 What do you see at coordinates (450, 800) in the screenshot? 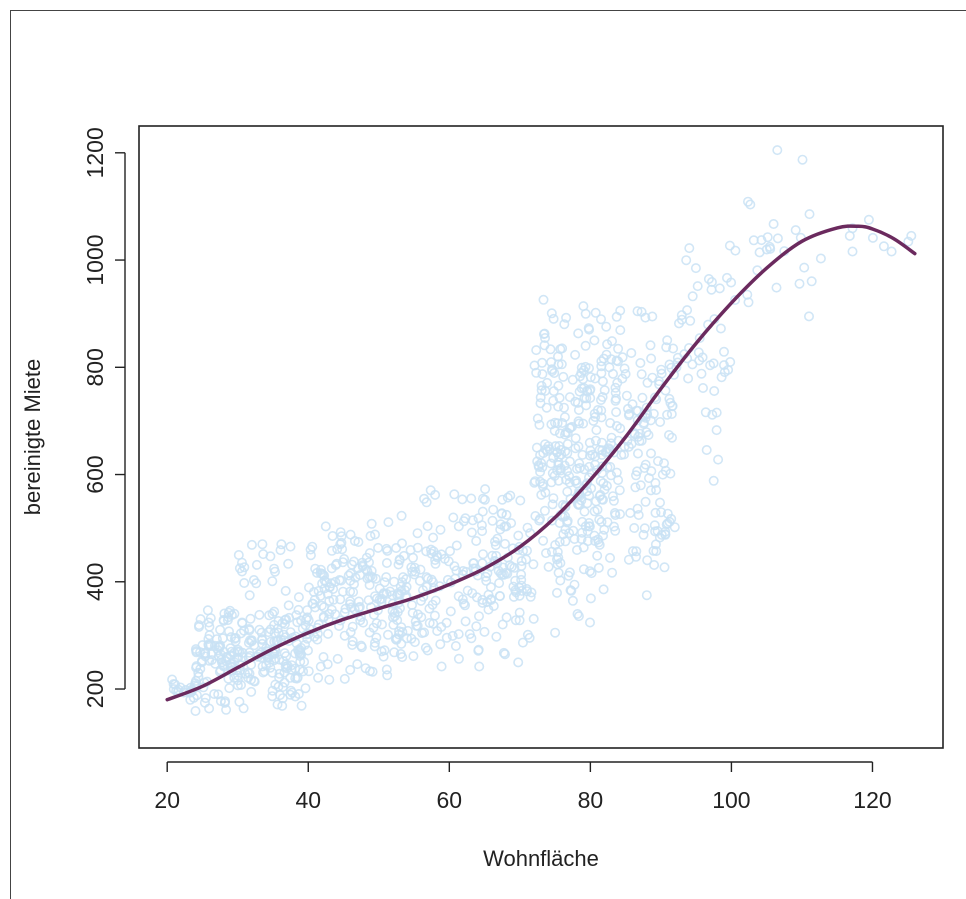
I see `x-tick-label: 60` at bounding box center [450, 800].